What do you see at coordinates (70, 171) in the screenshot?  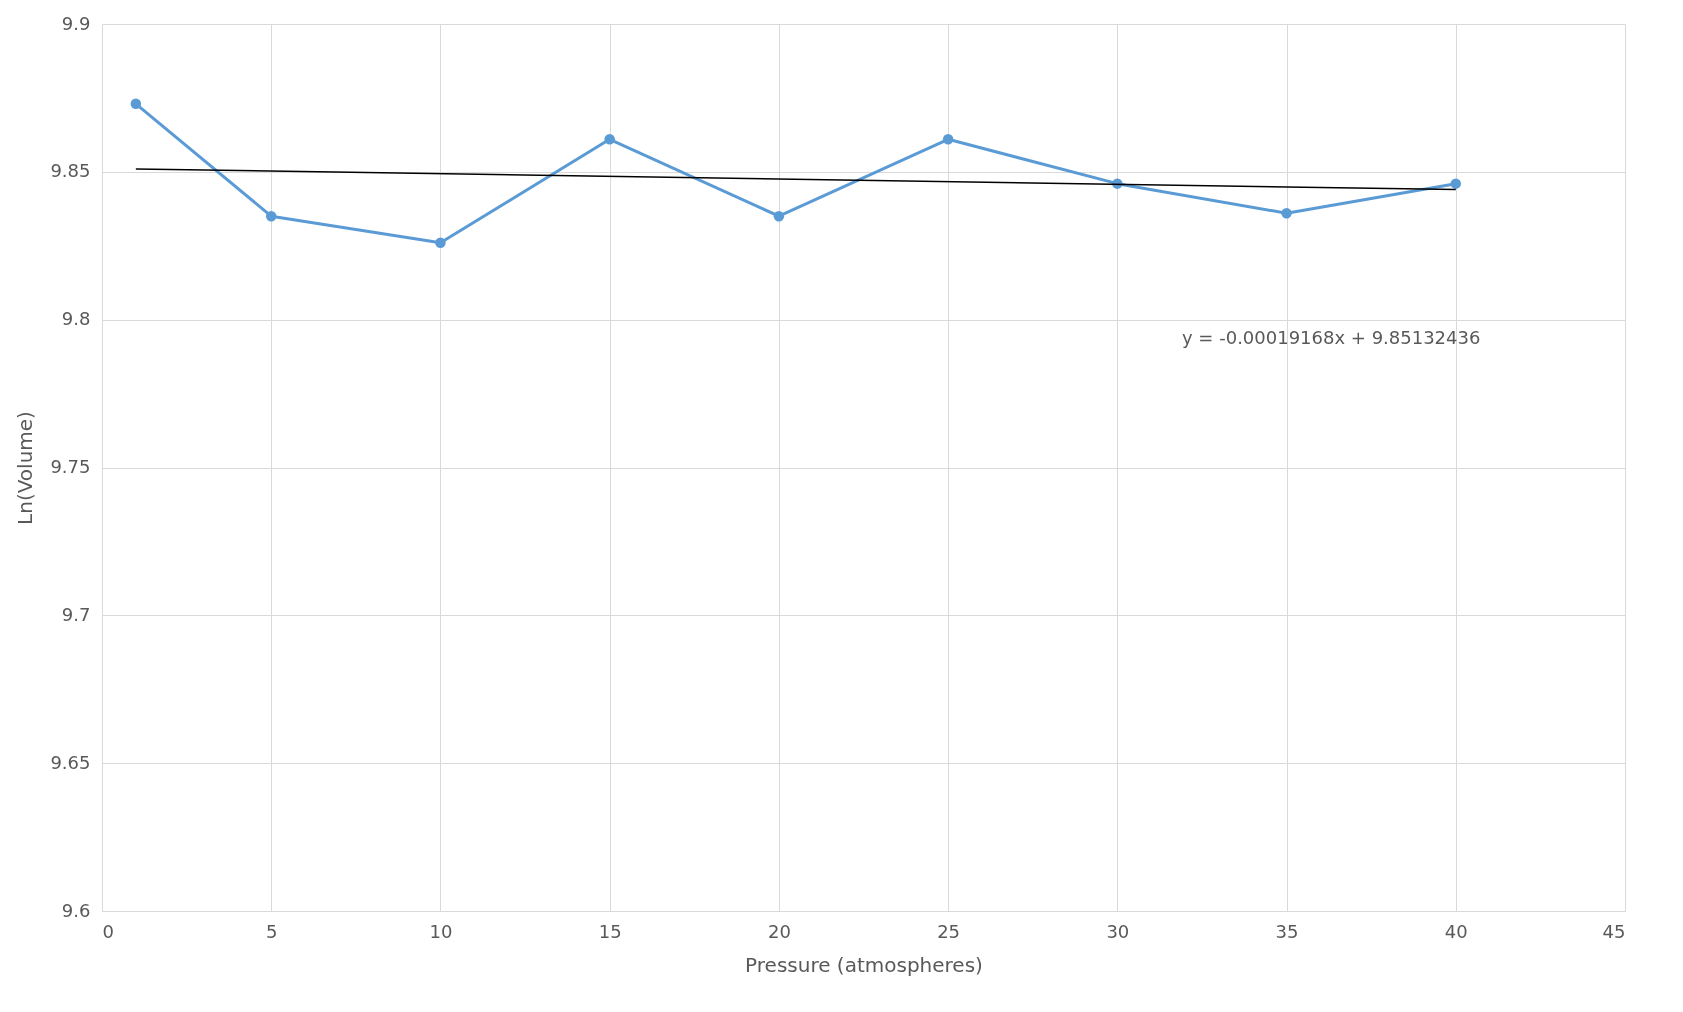 I see `y-tick-label: 9.85` at bounding box center [70, 171].